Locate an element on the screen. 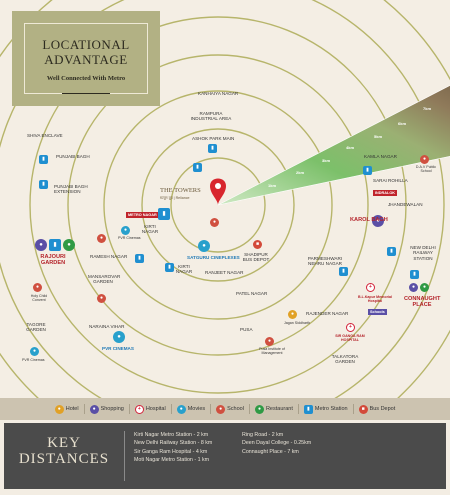 The height and width of the screenshot is (495, 450). legend-item-metro-station: ▮ Metro Station is located at coordinates (325, 409).